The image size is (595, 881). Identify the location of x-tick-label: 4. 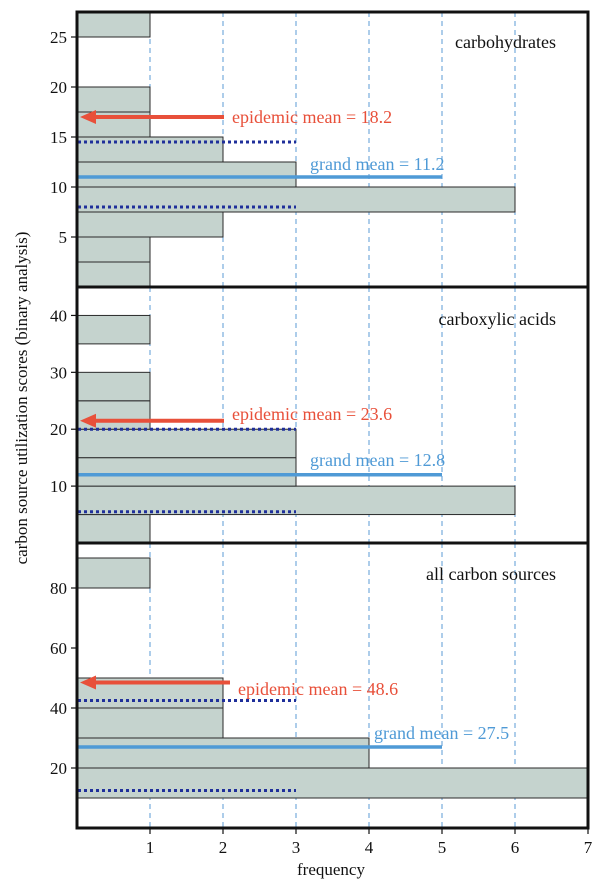
(369, 847).